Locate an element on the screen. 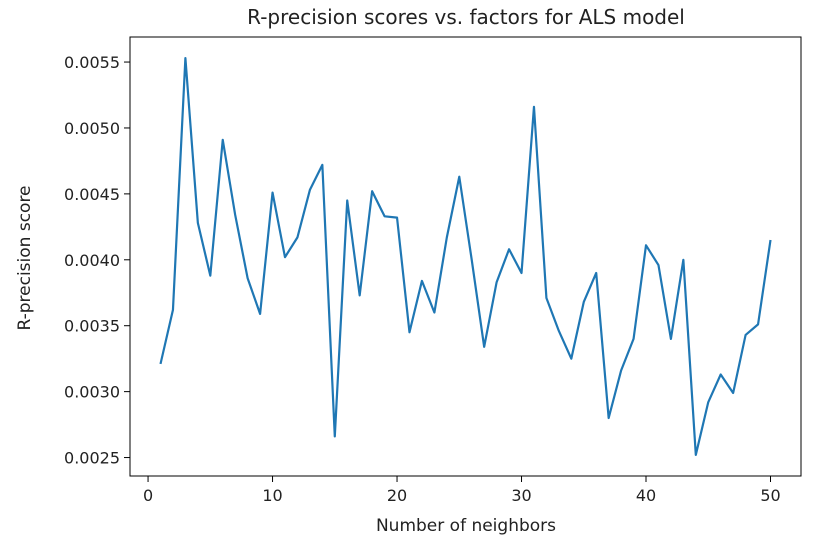 The image size is (822, 554). y-axis-label: R-precision score is located at coordinates (25, 257).